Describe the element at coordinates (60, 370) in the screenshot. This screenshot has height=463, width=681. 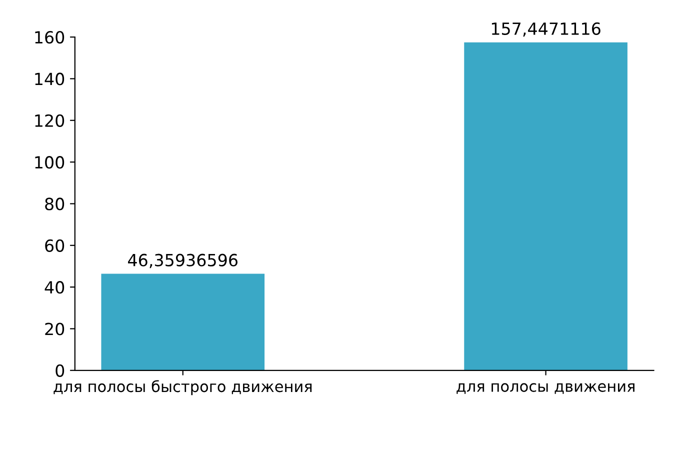
I see `y-tick-label: 0` at that location.